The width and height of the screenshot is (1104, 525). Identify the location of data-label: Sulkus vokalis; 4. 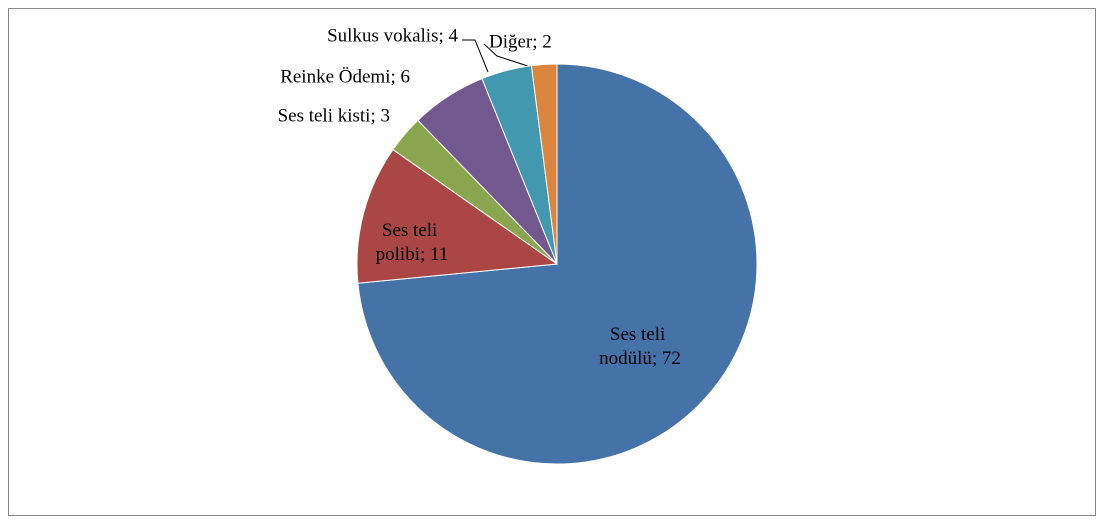
(392, 35).